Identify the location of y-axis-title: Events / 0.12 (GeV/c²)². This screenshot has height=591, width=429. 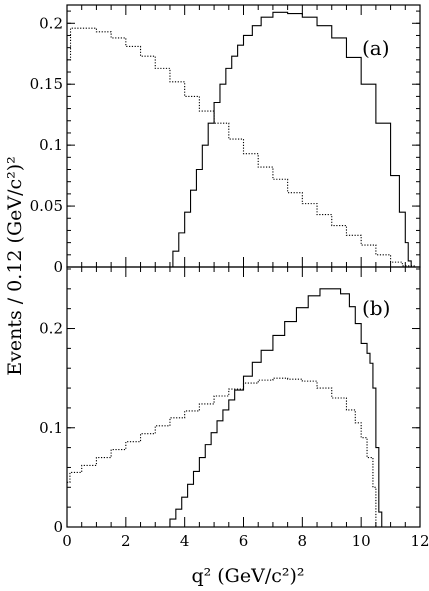
(15, 266).